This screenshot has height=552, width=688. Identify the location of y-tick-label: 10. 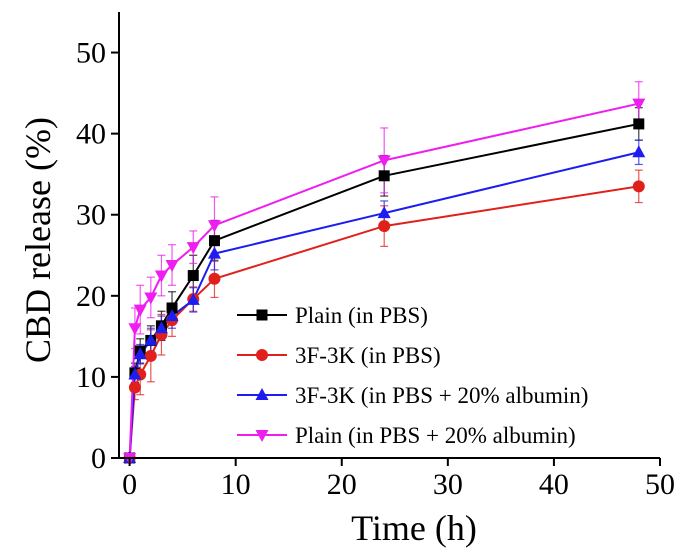
(91, 377).